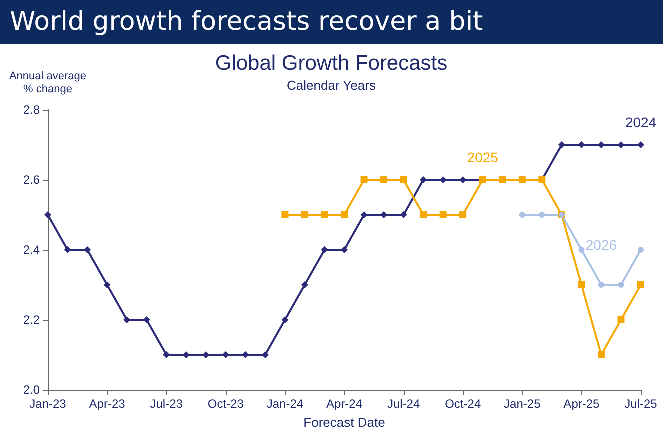  What do you see at coordinates (48, 404) in the screenshot?
I see `x-tick-label: Jan-23` at bounding box center [48, 404].